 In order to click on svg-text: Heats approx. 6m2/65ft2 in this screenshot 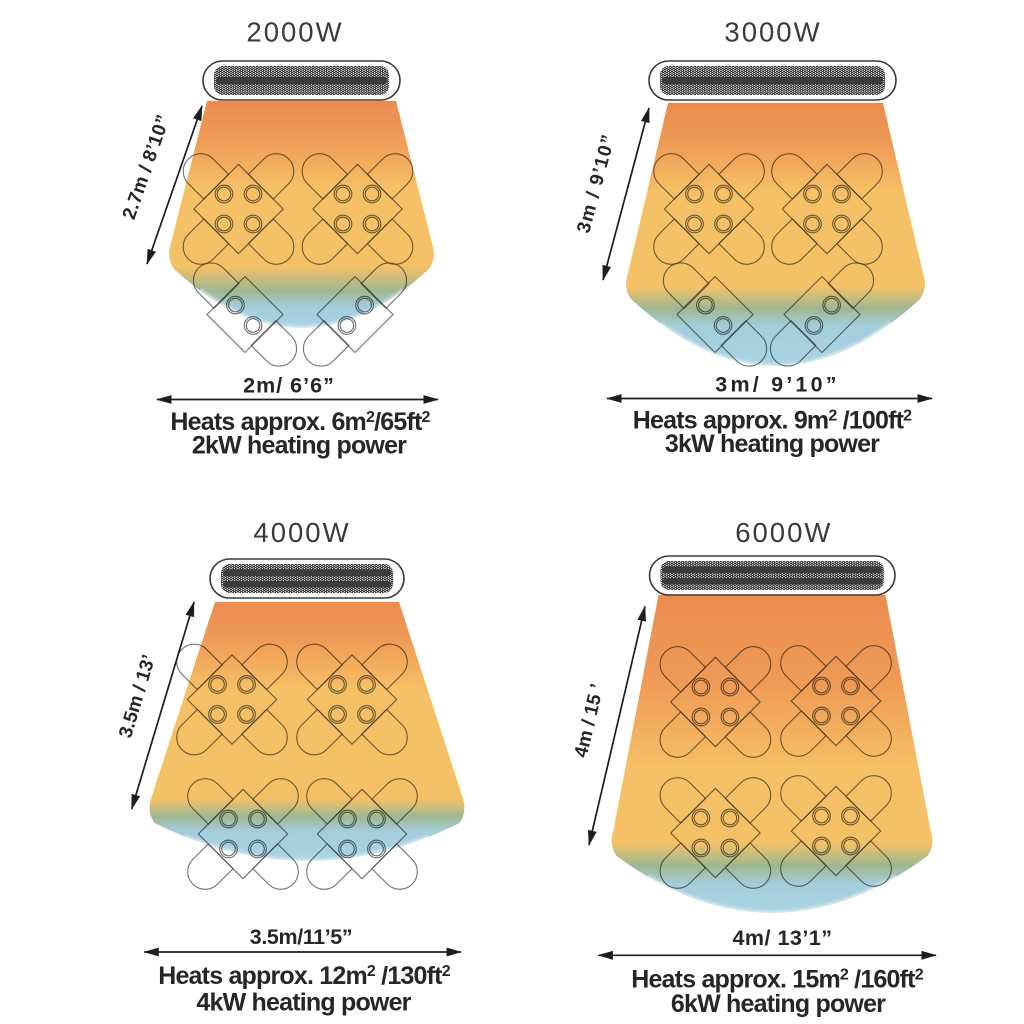, I will do `click(300, 422)`.